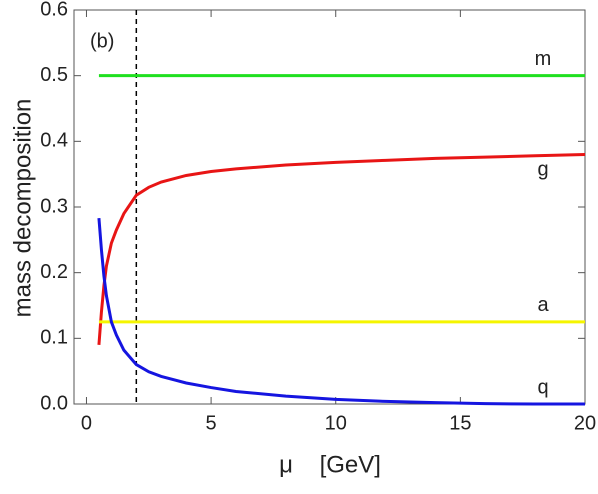 The height and width of the screenshot is (494, 598). What do you see at coordinates (54, 272) in the screenshot?
I see `y-tick-label: 0.2` at bounding box center [54, 272].